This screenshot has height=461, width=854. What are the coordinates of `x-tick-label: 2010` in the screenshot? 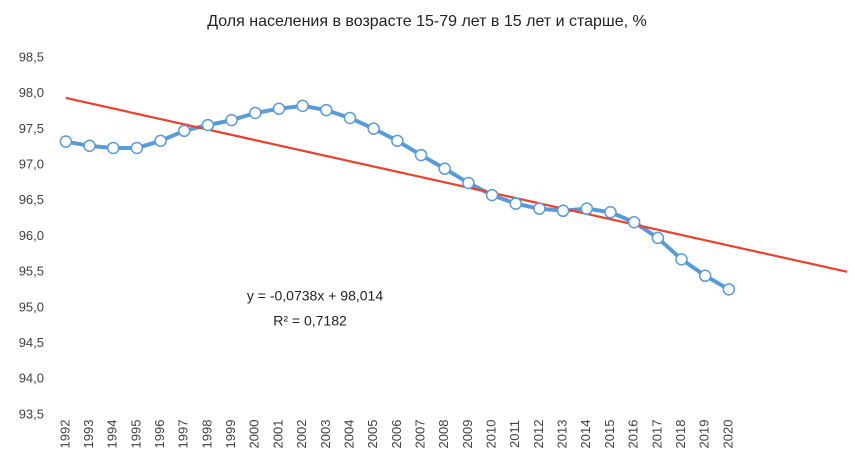 It's located at (491, 434).